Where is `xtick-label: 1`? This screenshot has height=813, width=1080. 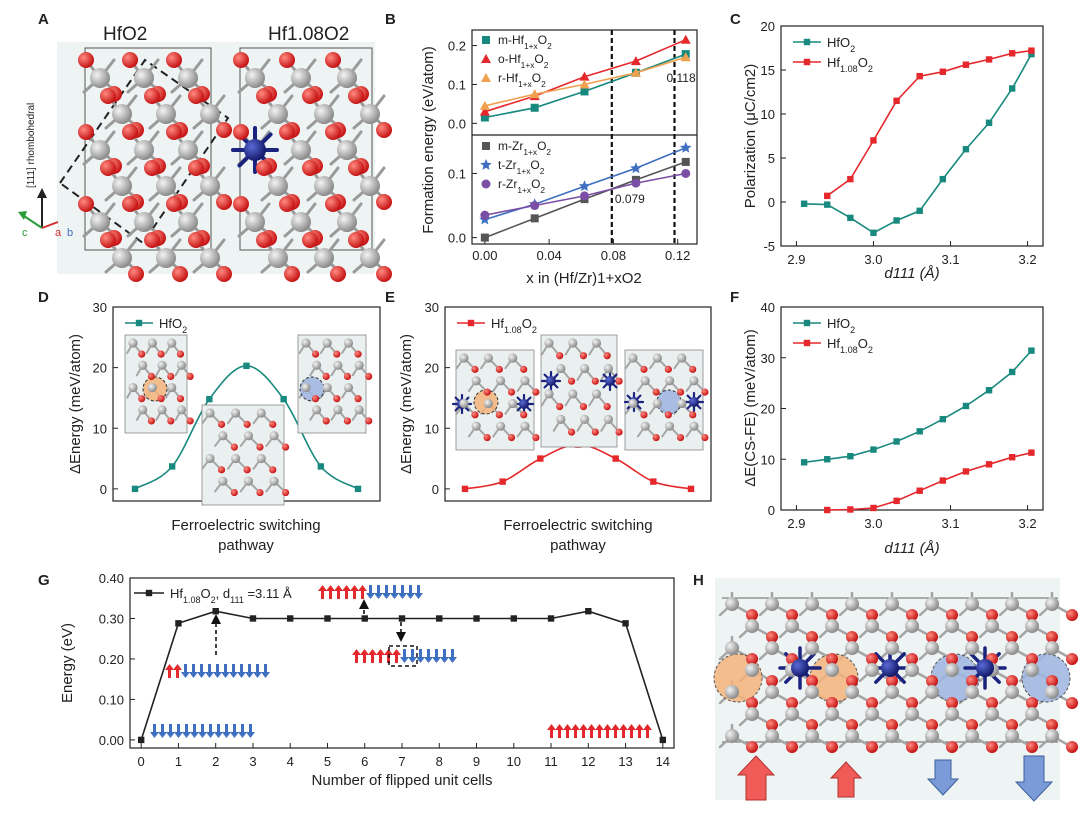
xtick-label: 1 is located at coordinates (178, 761).